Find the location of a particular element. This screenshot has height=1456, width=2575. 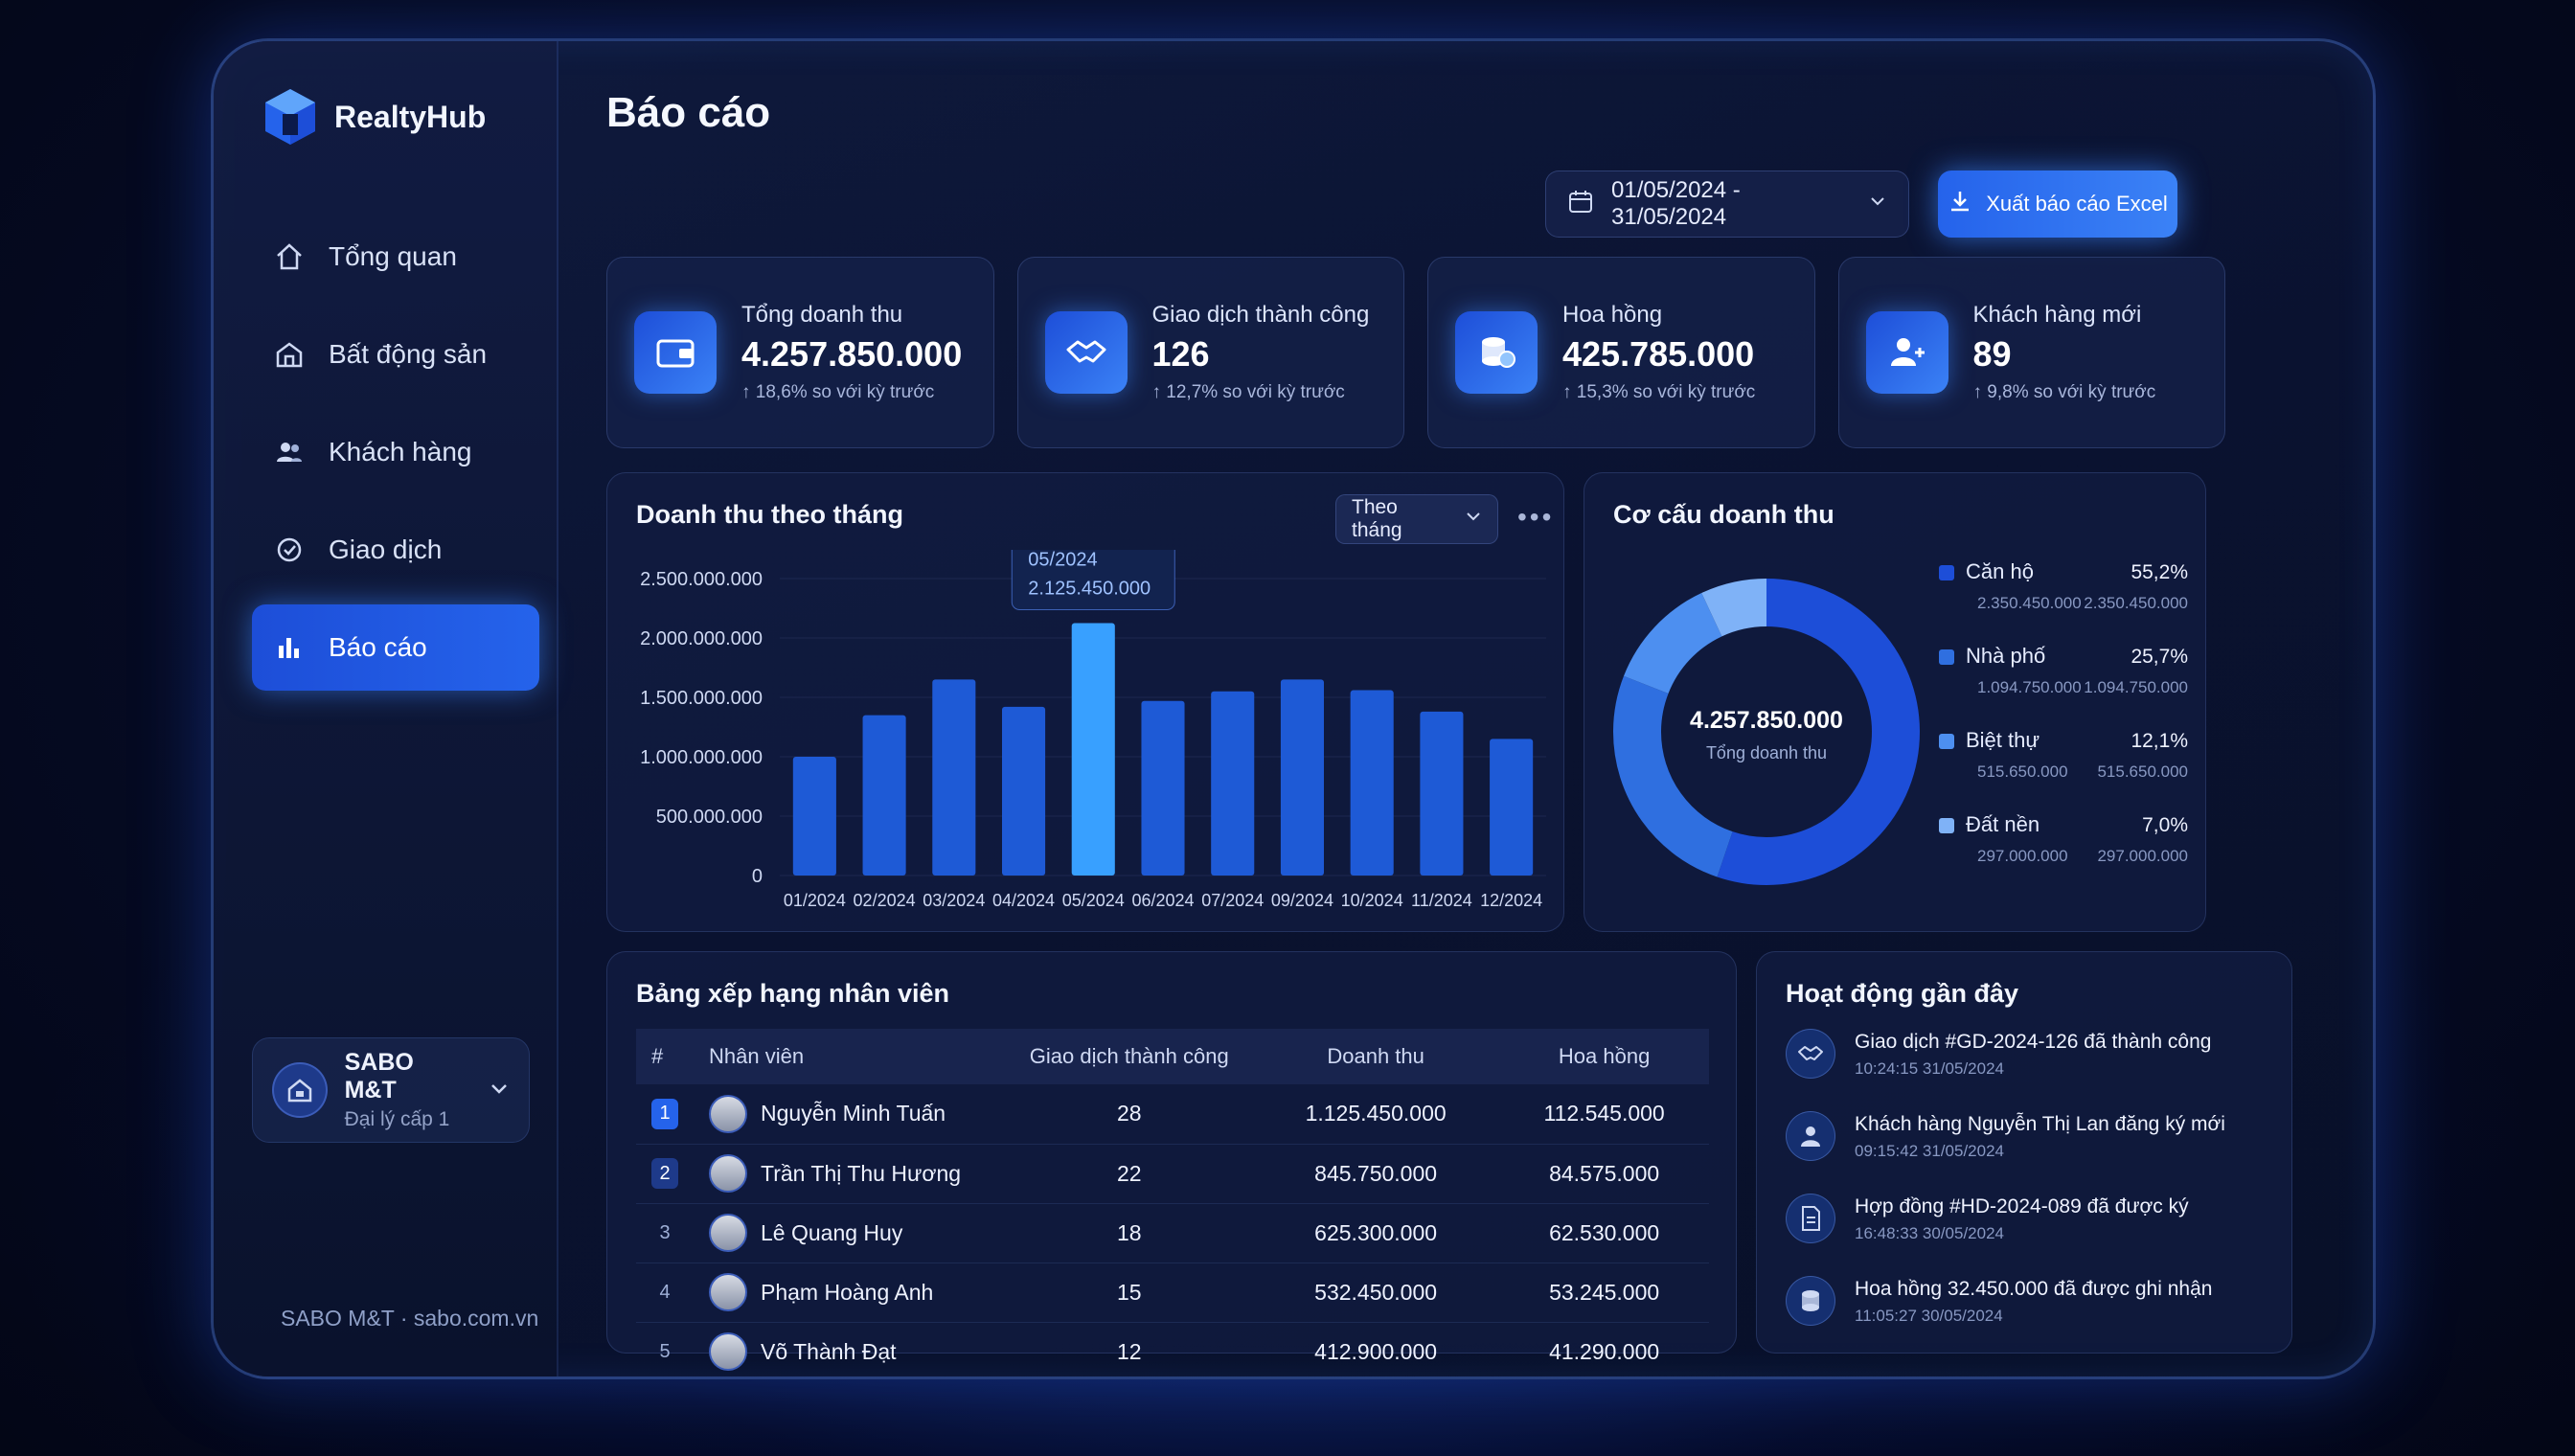

legend-value: 515.650.000 is located at coordinates (2022, 771).